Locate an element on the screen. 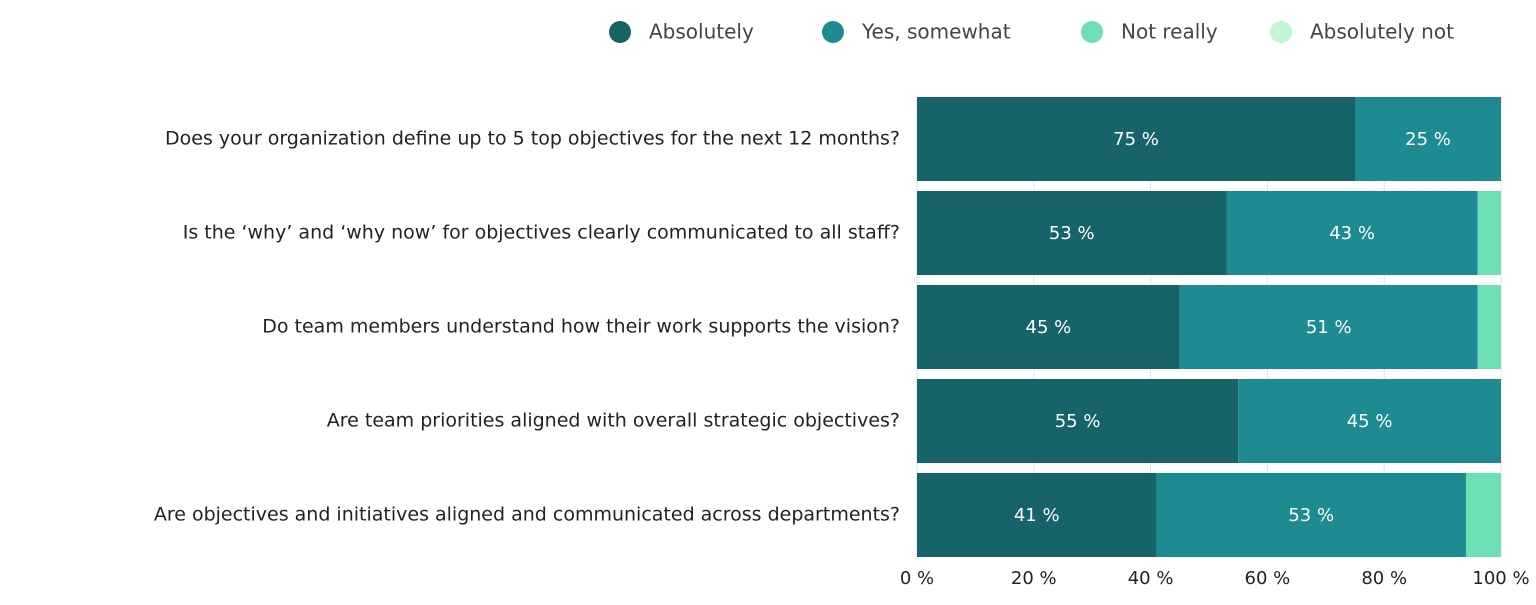 The width and height of the screenshot is (1536, 605). value-label: 51 % is located at coordinates (1329, 327).